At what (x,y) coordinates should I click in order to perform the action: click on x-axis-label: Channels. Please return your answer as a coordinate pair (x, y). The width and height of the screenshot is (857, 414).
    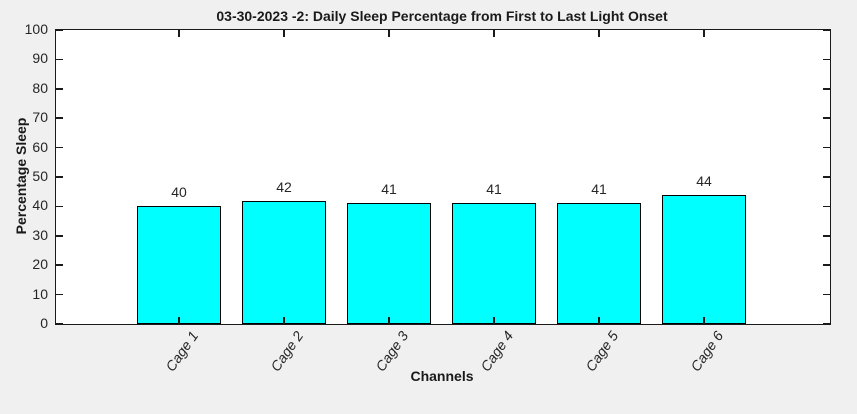
    Looking at the image, I should click on (442, 376).